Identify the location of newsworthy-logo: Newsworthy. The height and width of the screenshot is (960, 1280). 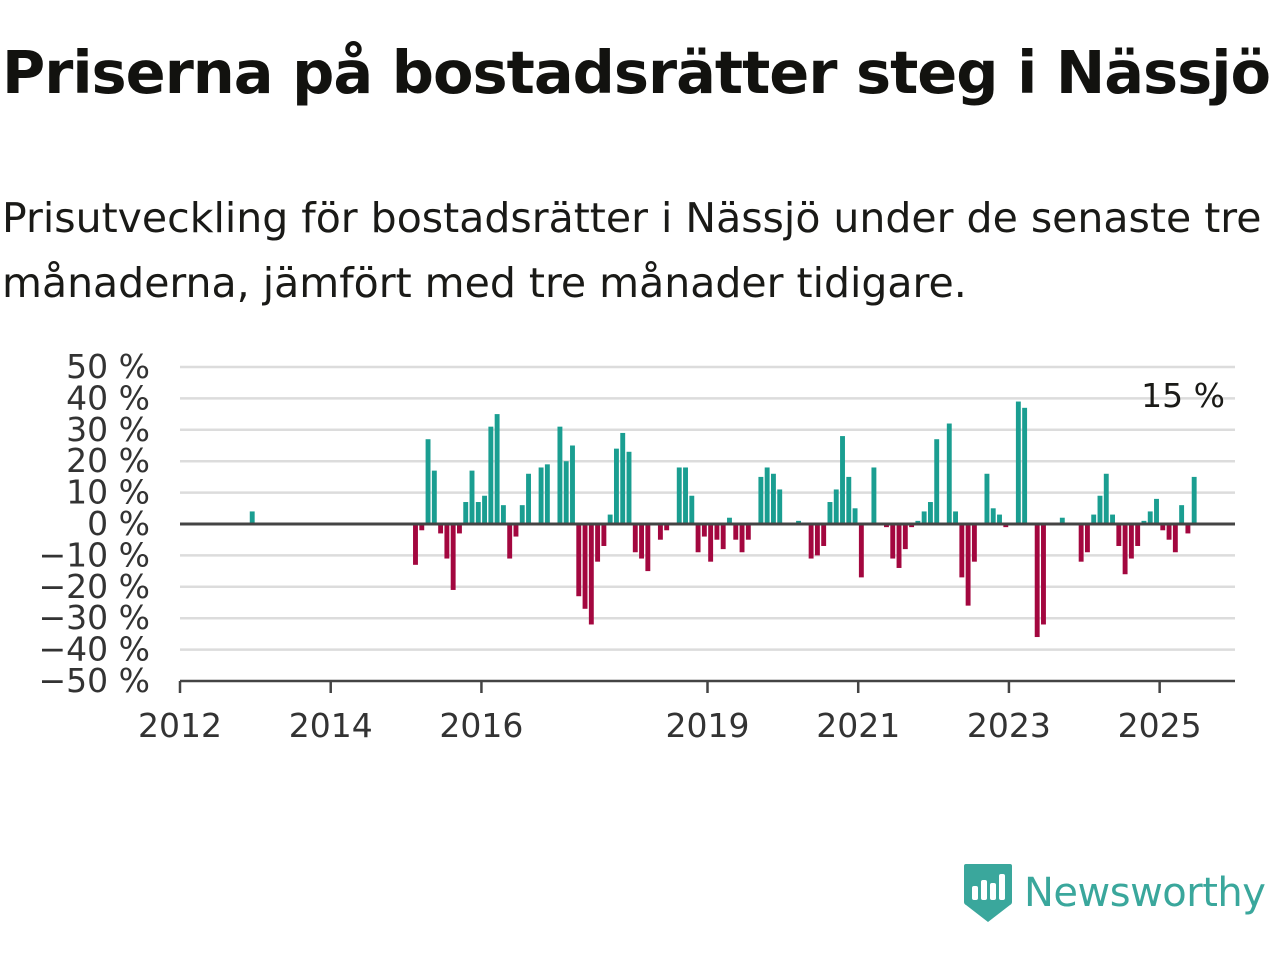
(1114, 893).